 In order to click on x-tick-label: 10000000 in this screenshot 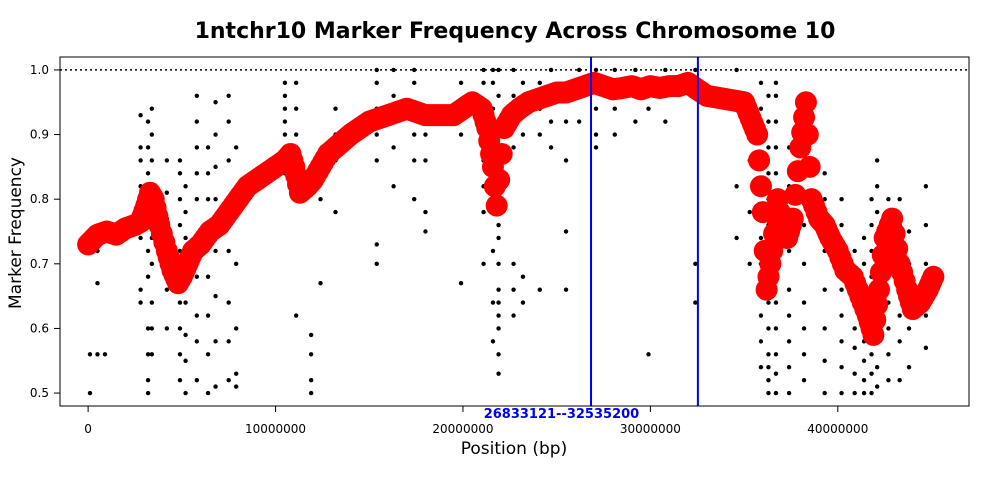, I will do `click(275, 429)`.